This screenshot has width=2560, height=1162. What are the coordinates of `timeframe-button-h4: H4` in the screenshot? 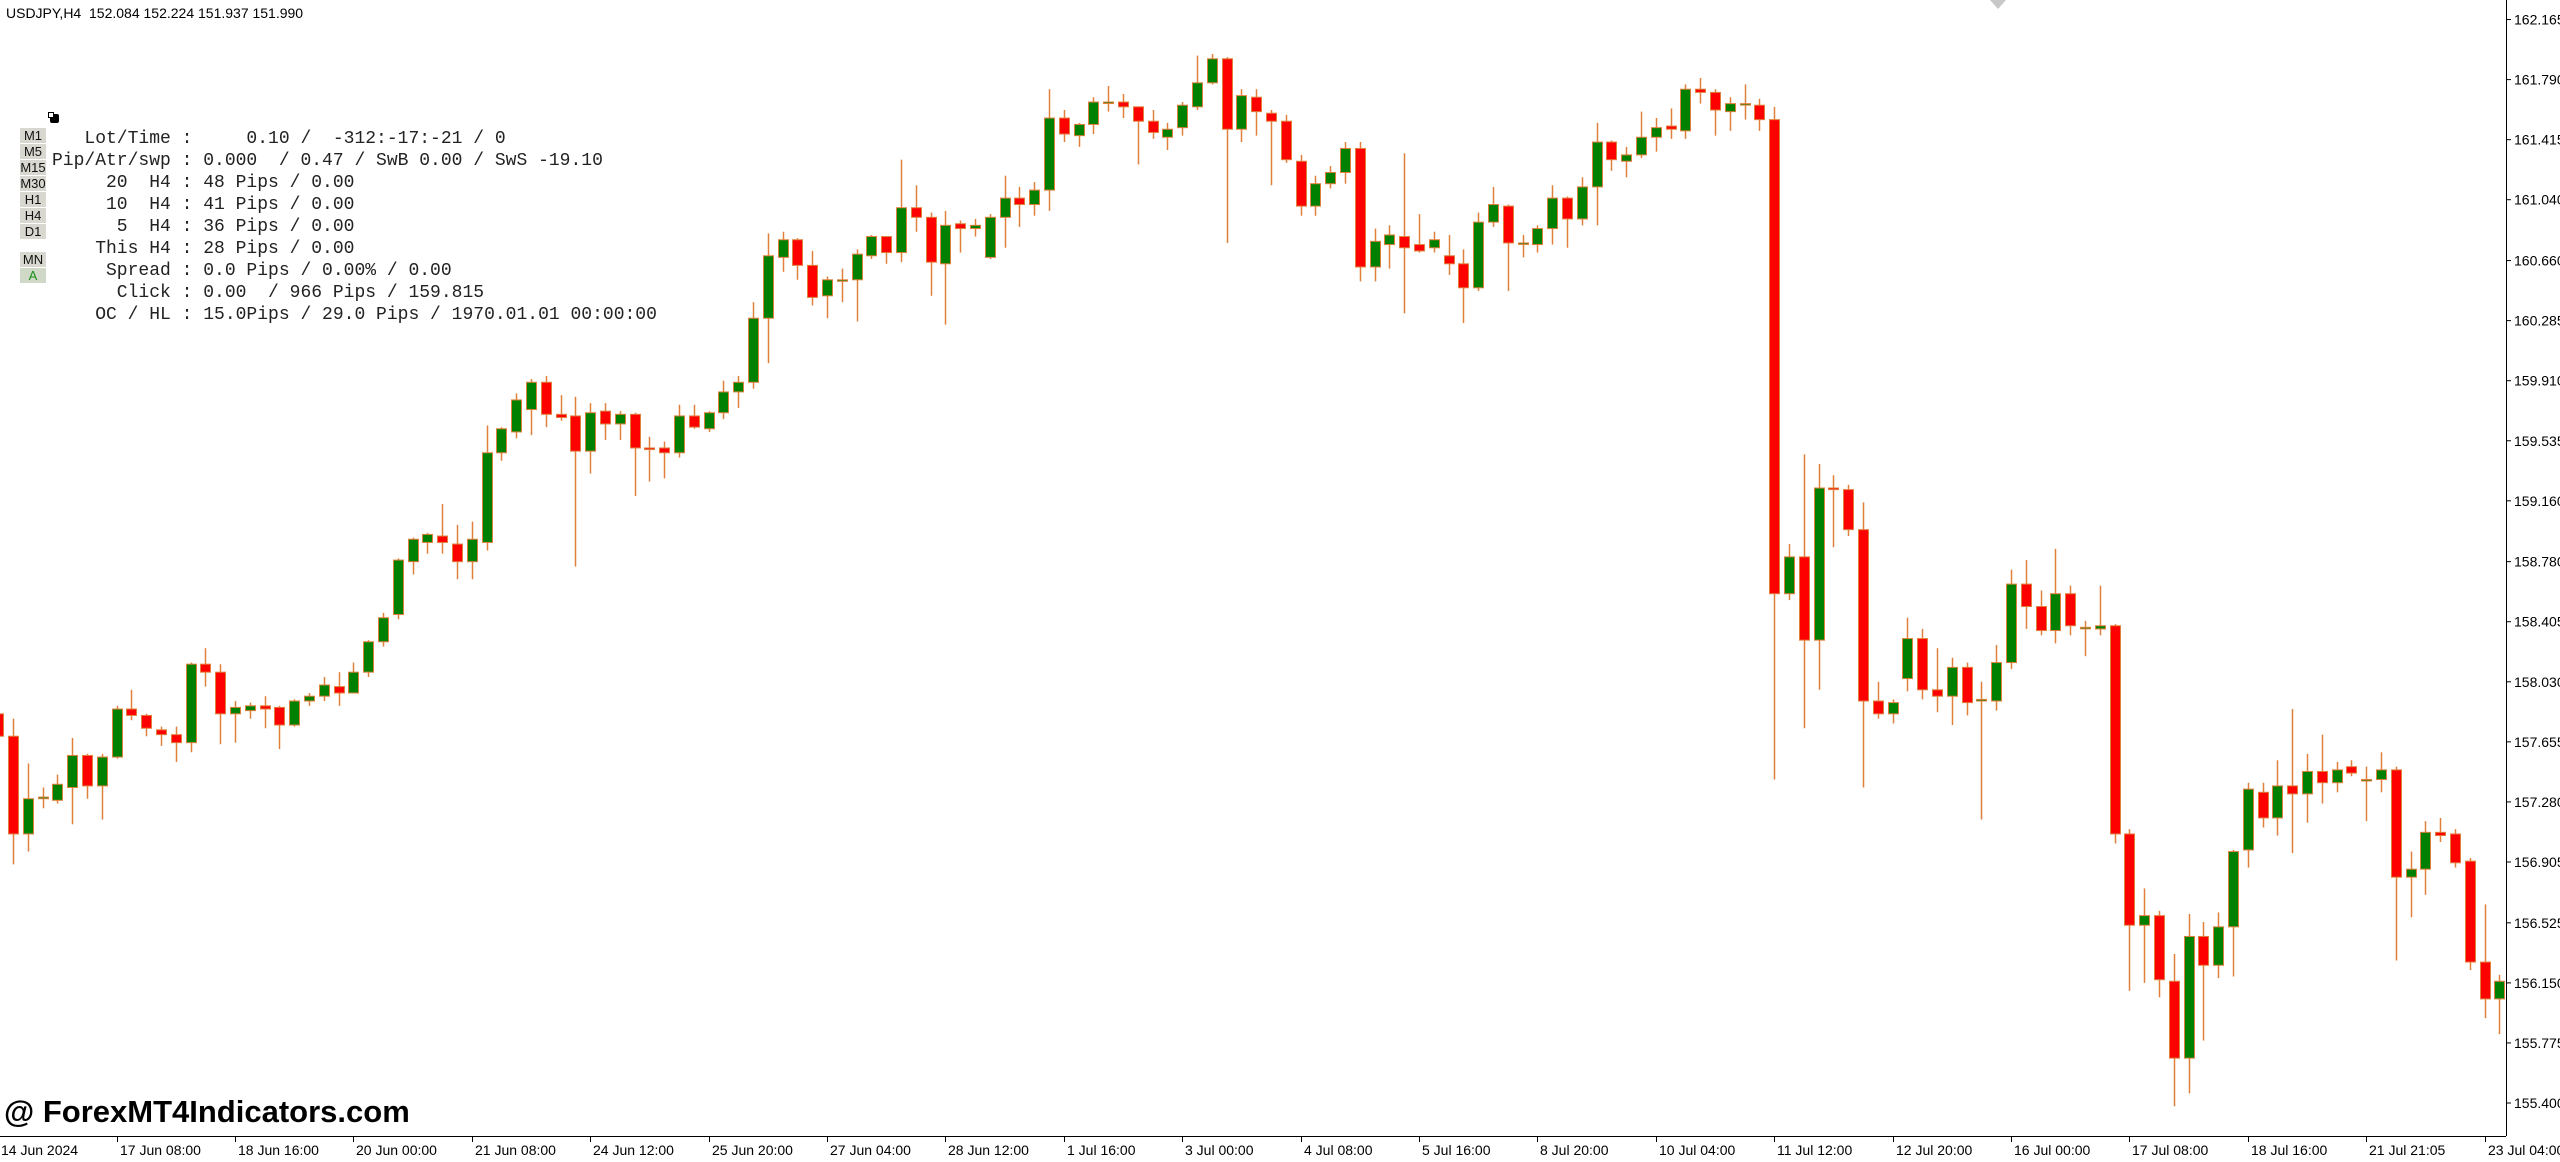 It's located at (33, 215).